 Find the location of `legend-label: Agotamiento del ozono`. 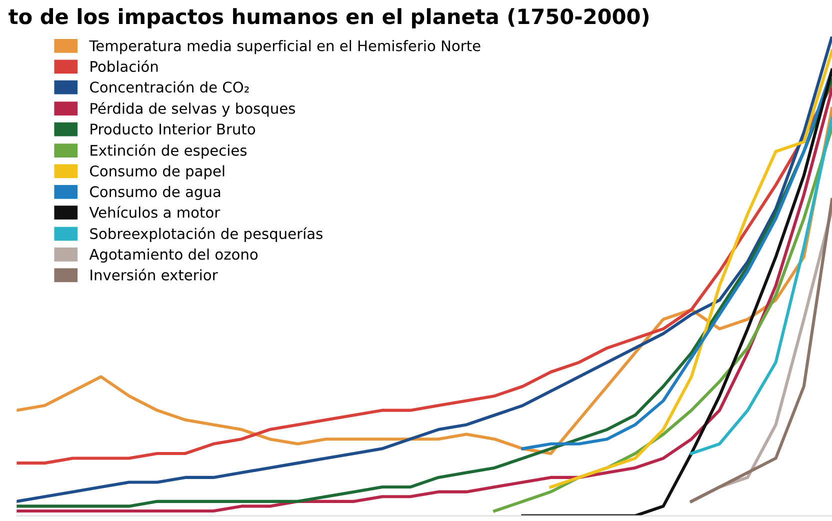

legend-label: Agotamiento del ozono is located at coordinates (173, 255).